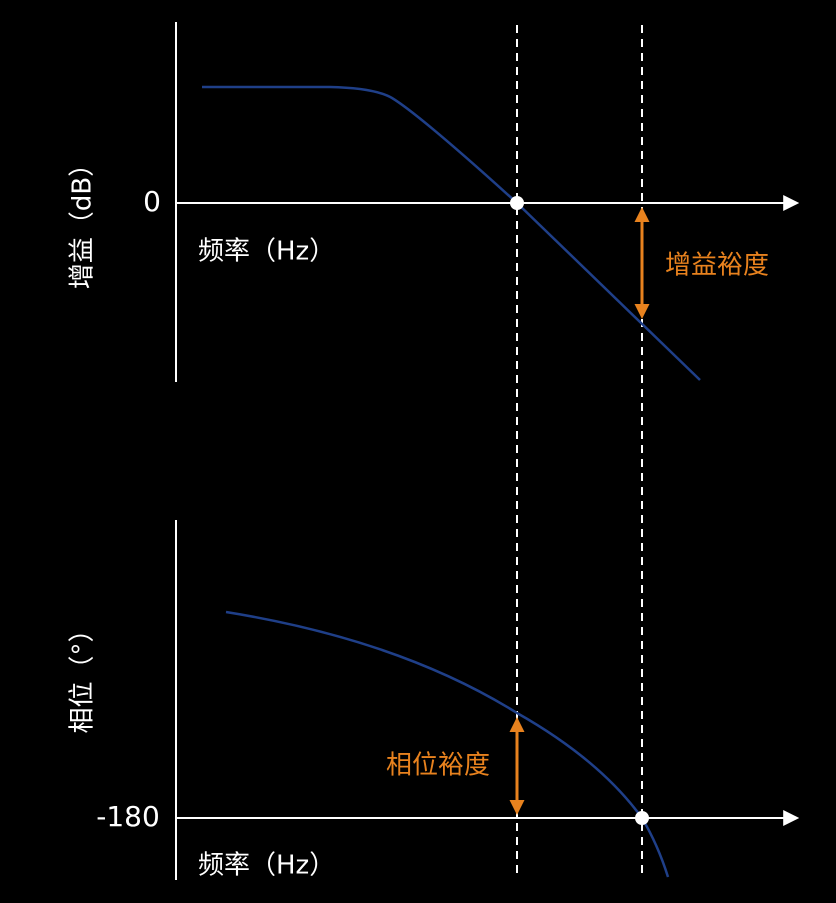 This screenshot has height=903, width=836. Describe the element at coordinates (642, 818) in the screenshot. I see `phase-crossover-point` at that location.